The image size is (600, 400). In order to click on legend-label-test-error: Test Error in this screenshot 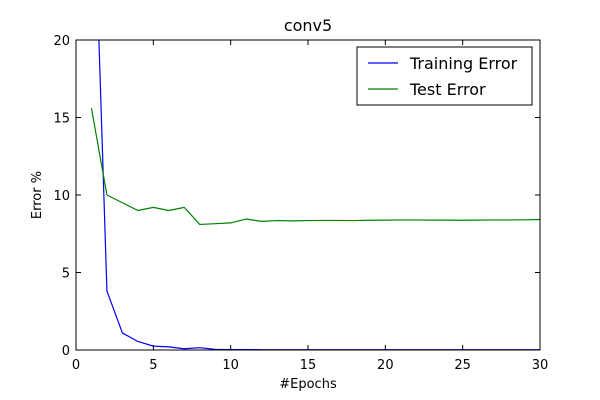, I will do `click(447, 89)`.